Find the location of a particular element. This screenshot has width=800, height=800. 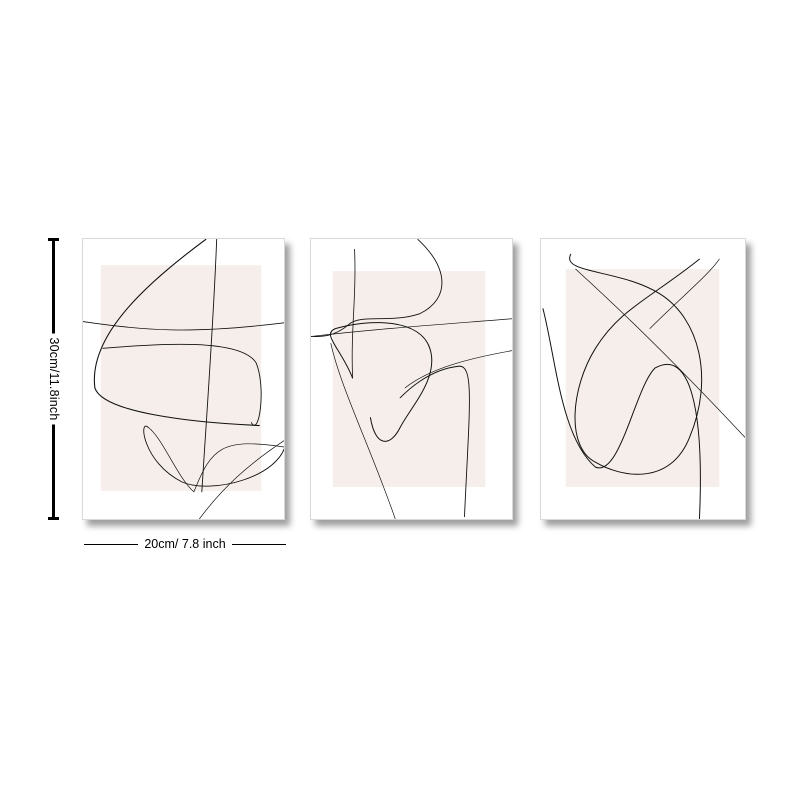

height-dimension: 30cm/11.8inch is located at coordinates (54, 379).